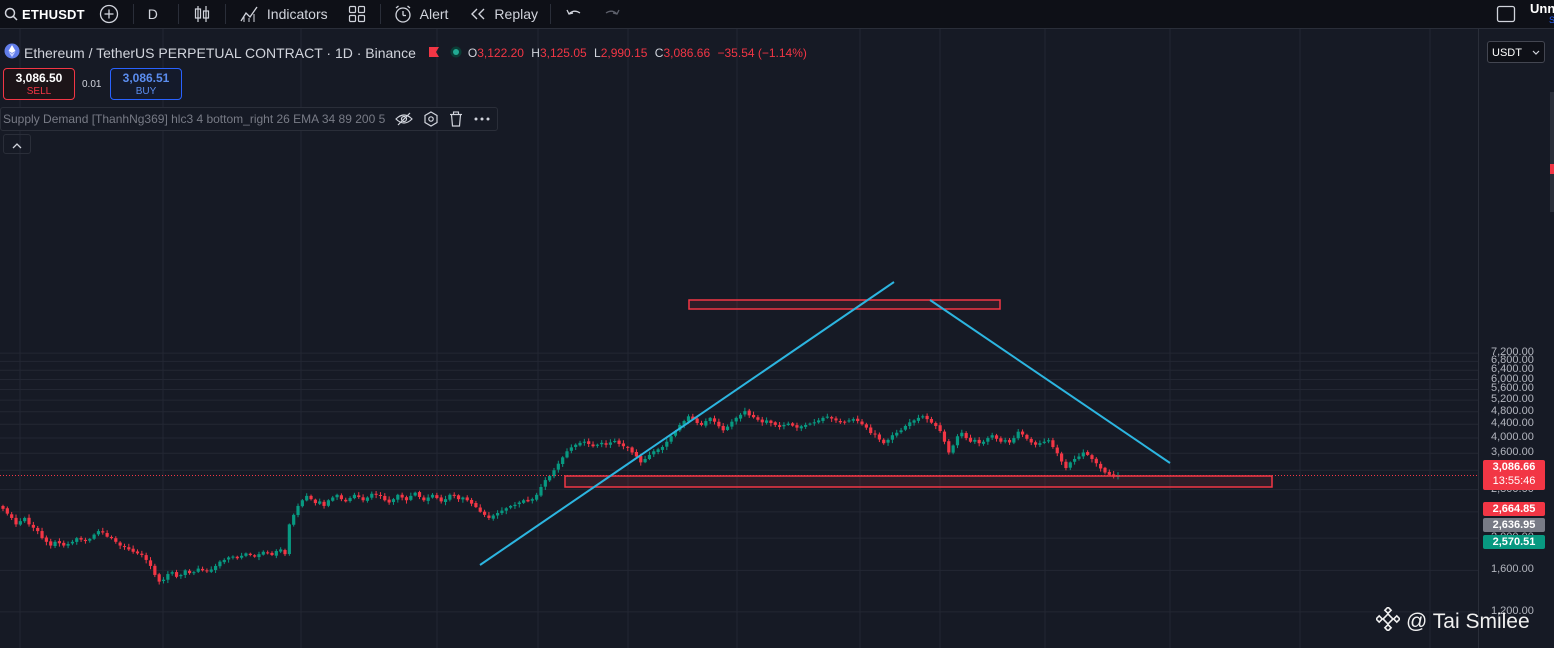 Image resolution: width=1554 pixels, height=648 pixels. I want to click on undo-button, so click(574, 14).